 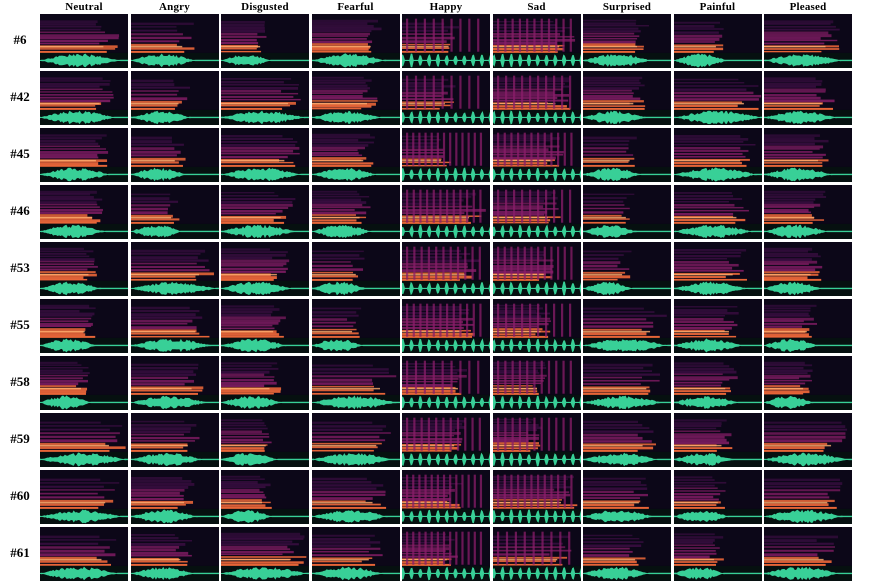 What do you see at coordinates (808, 7) in the screenshot?
I see `column-header-pleased: Pleased` at bounding box center [808, 7].